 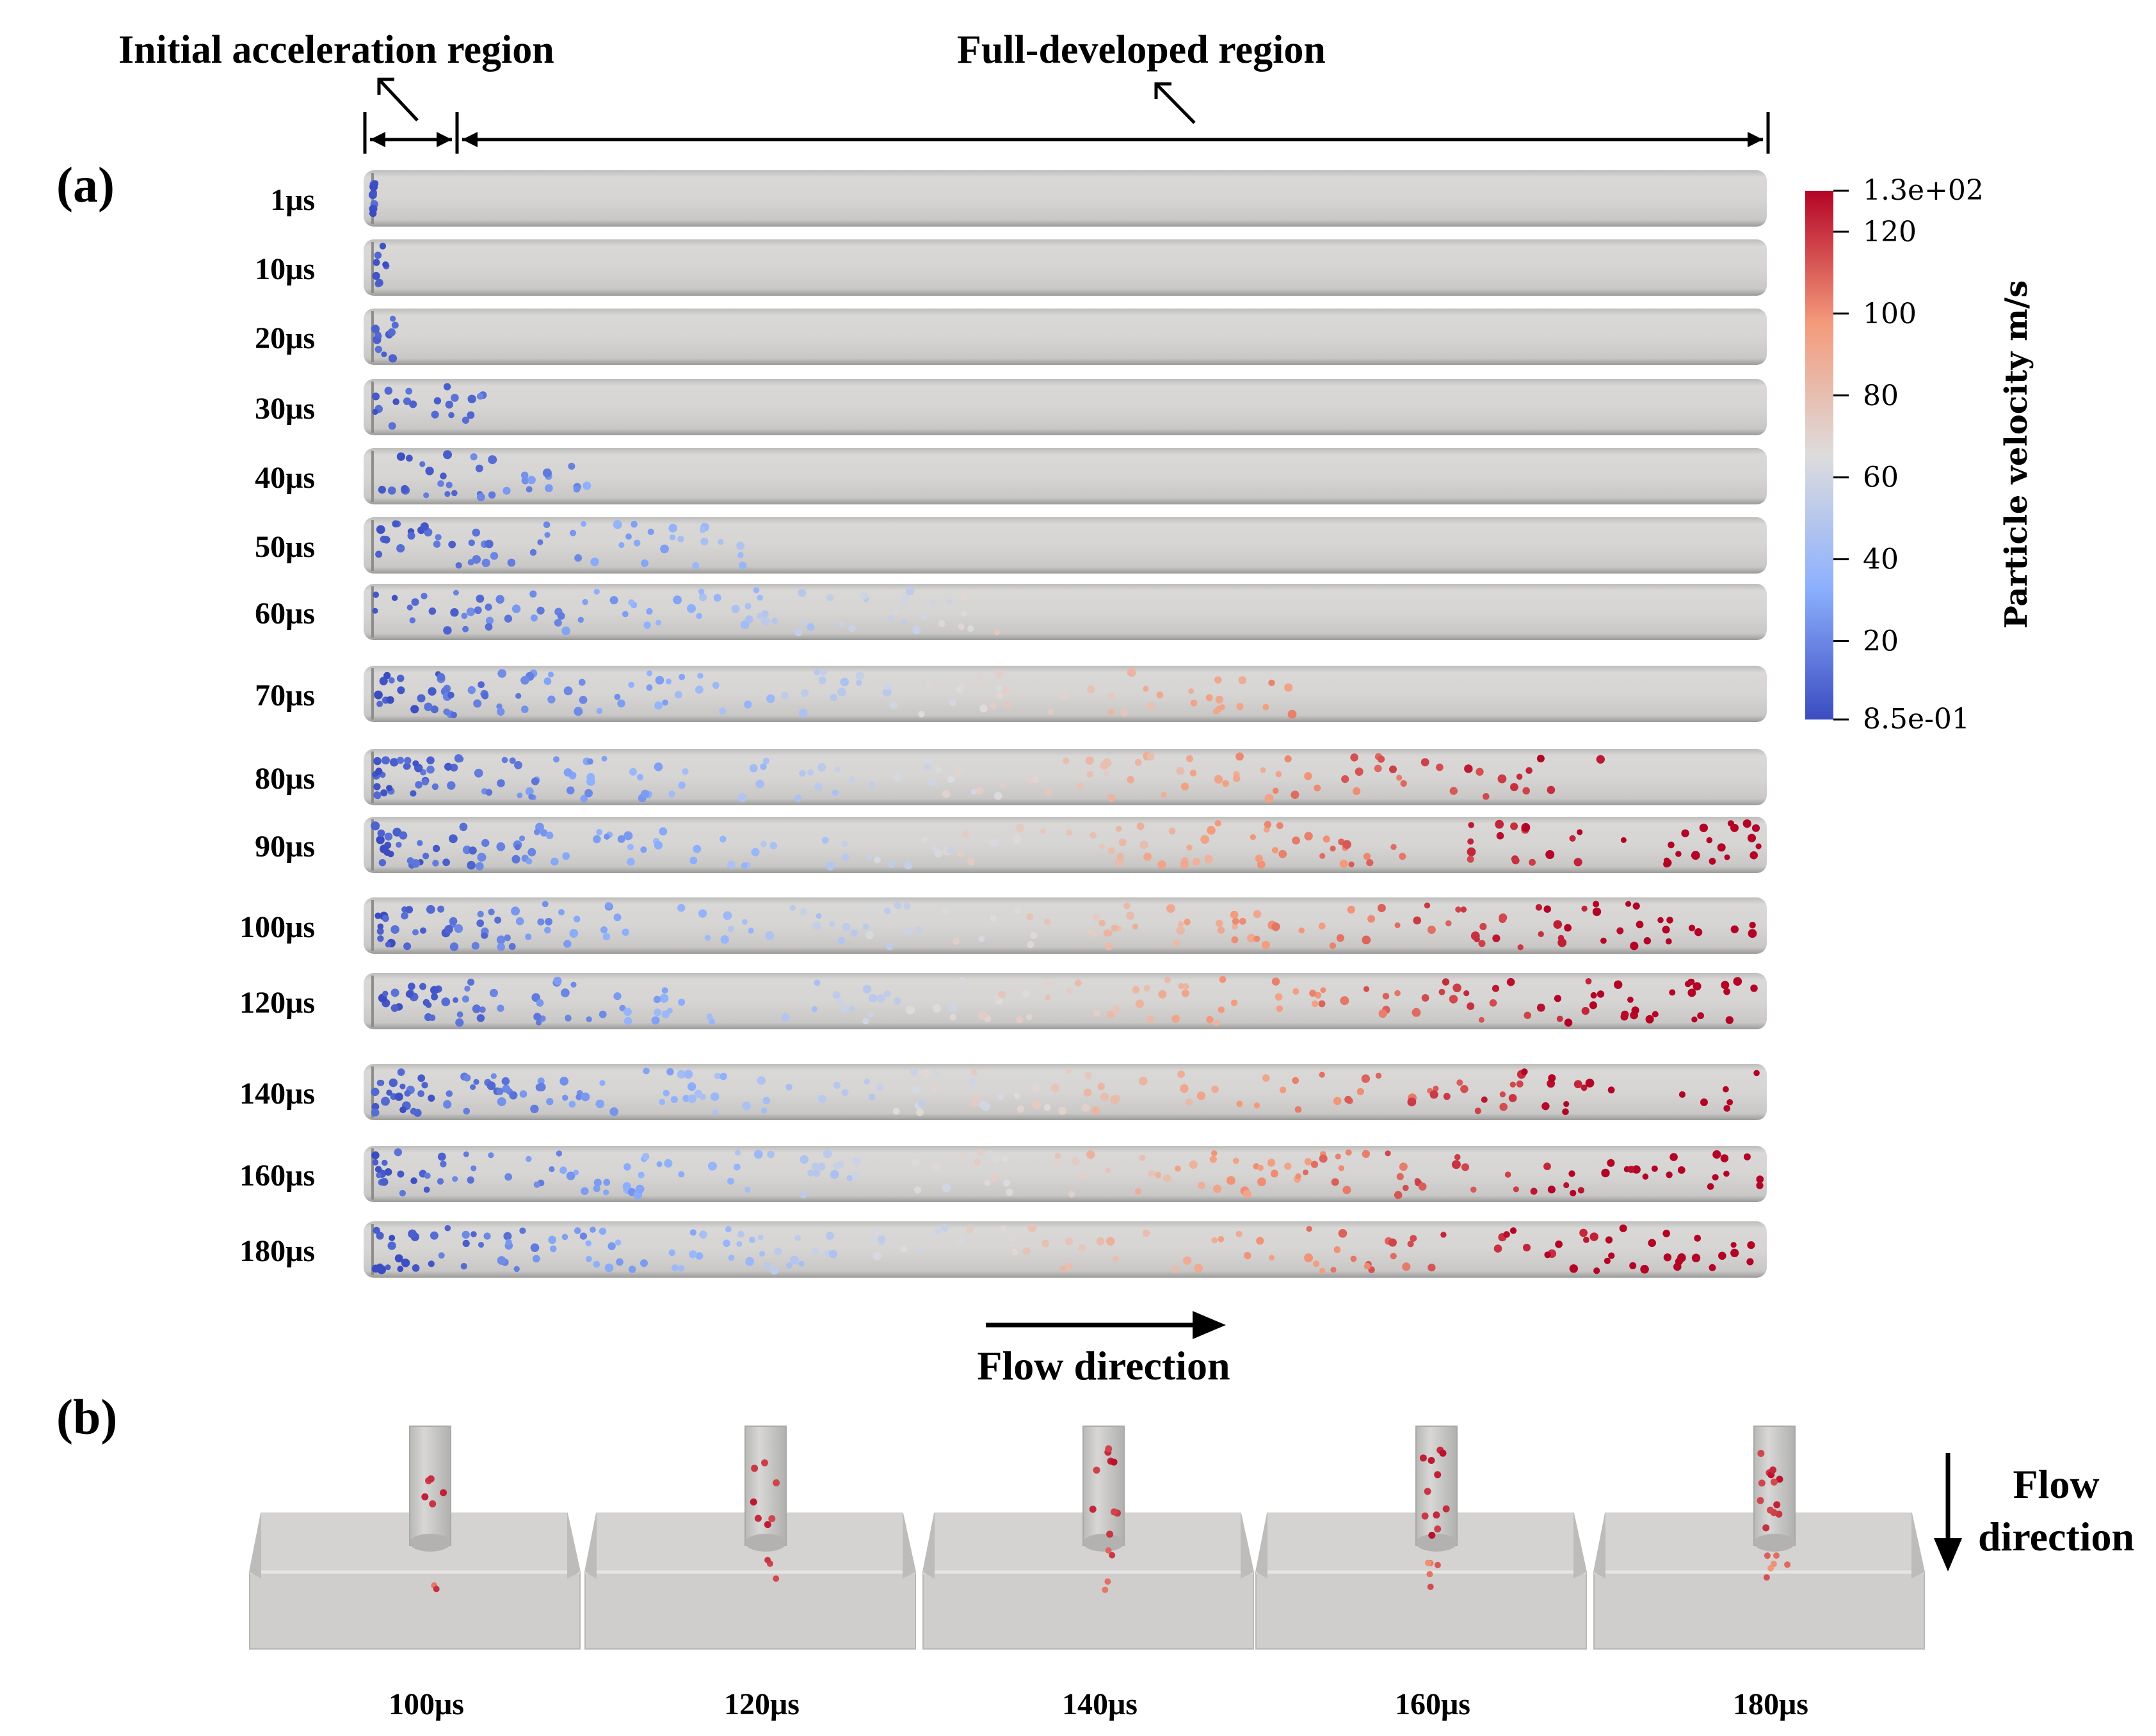 What do you see at coordinates (285, 409) in the screenshot?
I see `time-label: 30μs` at bounding box center [285, 409].